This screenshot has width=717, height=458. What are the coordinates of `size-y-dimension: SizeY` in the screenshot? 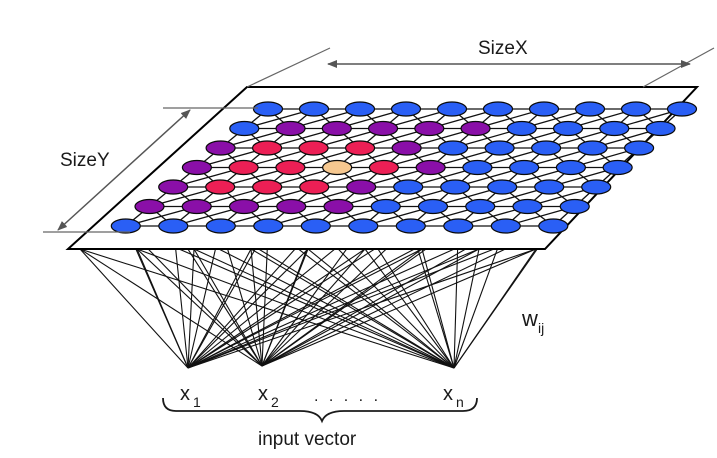 It's located at (150, 170).